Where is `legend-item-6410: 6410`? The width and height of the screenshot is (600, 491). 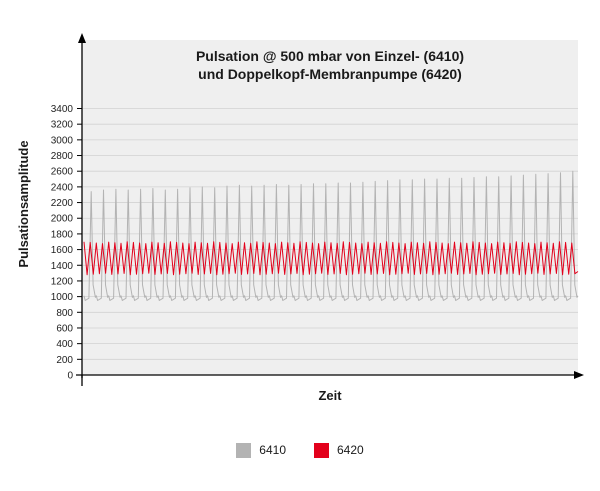 legend-item-6410: 6410 is located at coordinates (261, 450).